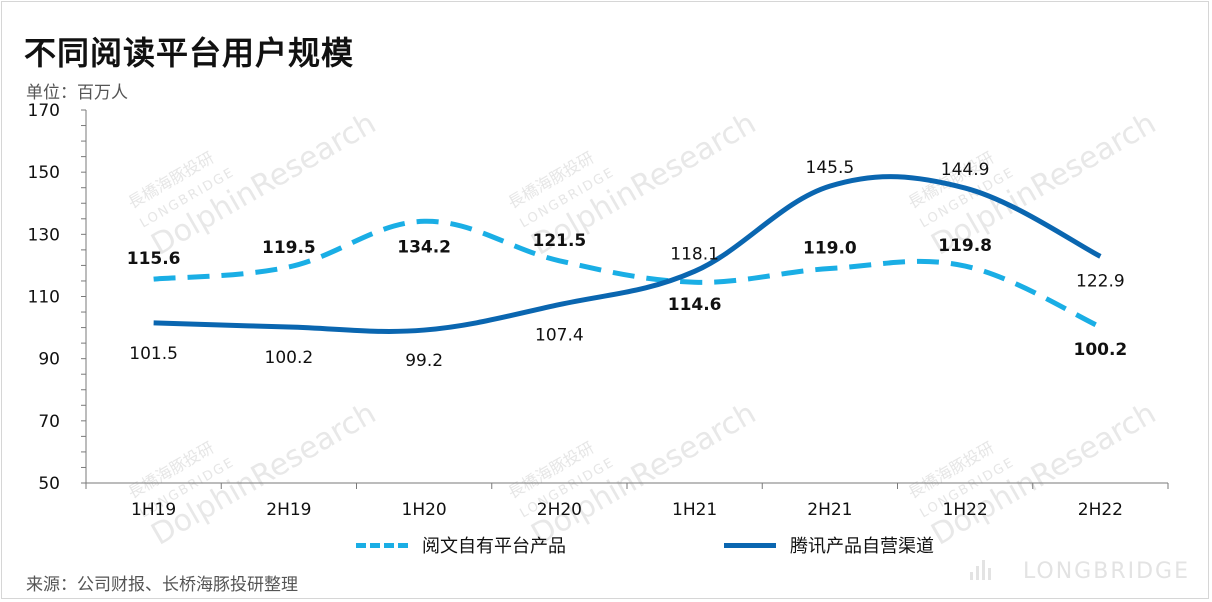  Describe the element at coordinates (44, 235) in the screenshot. I see `y-tick-label: 130` at that location.